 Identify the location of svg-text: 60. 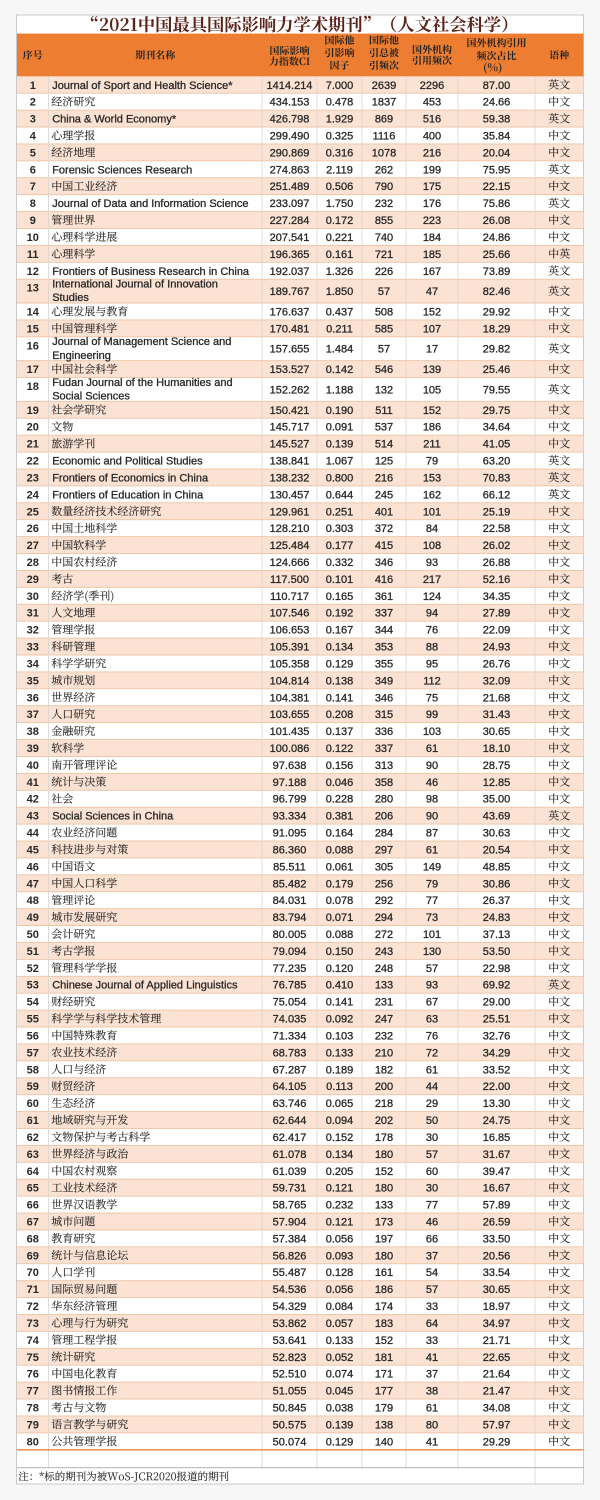
(33, 1104).